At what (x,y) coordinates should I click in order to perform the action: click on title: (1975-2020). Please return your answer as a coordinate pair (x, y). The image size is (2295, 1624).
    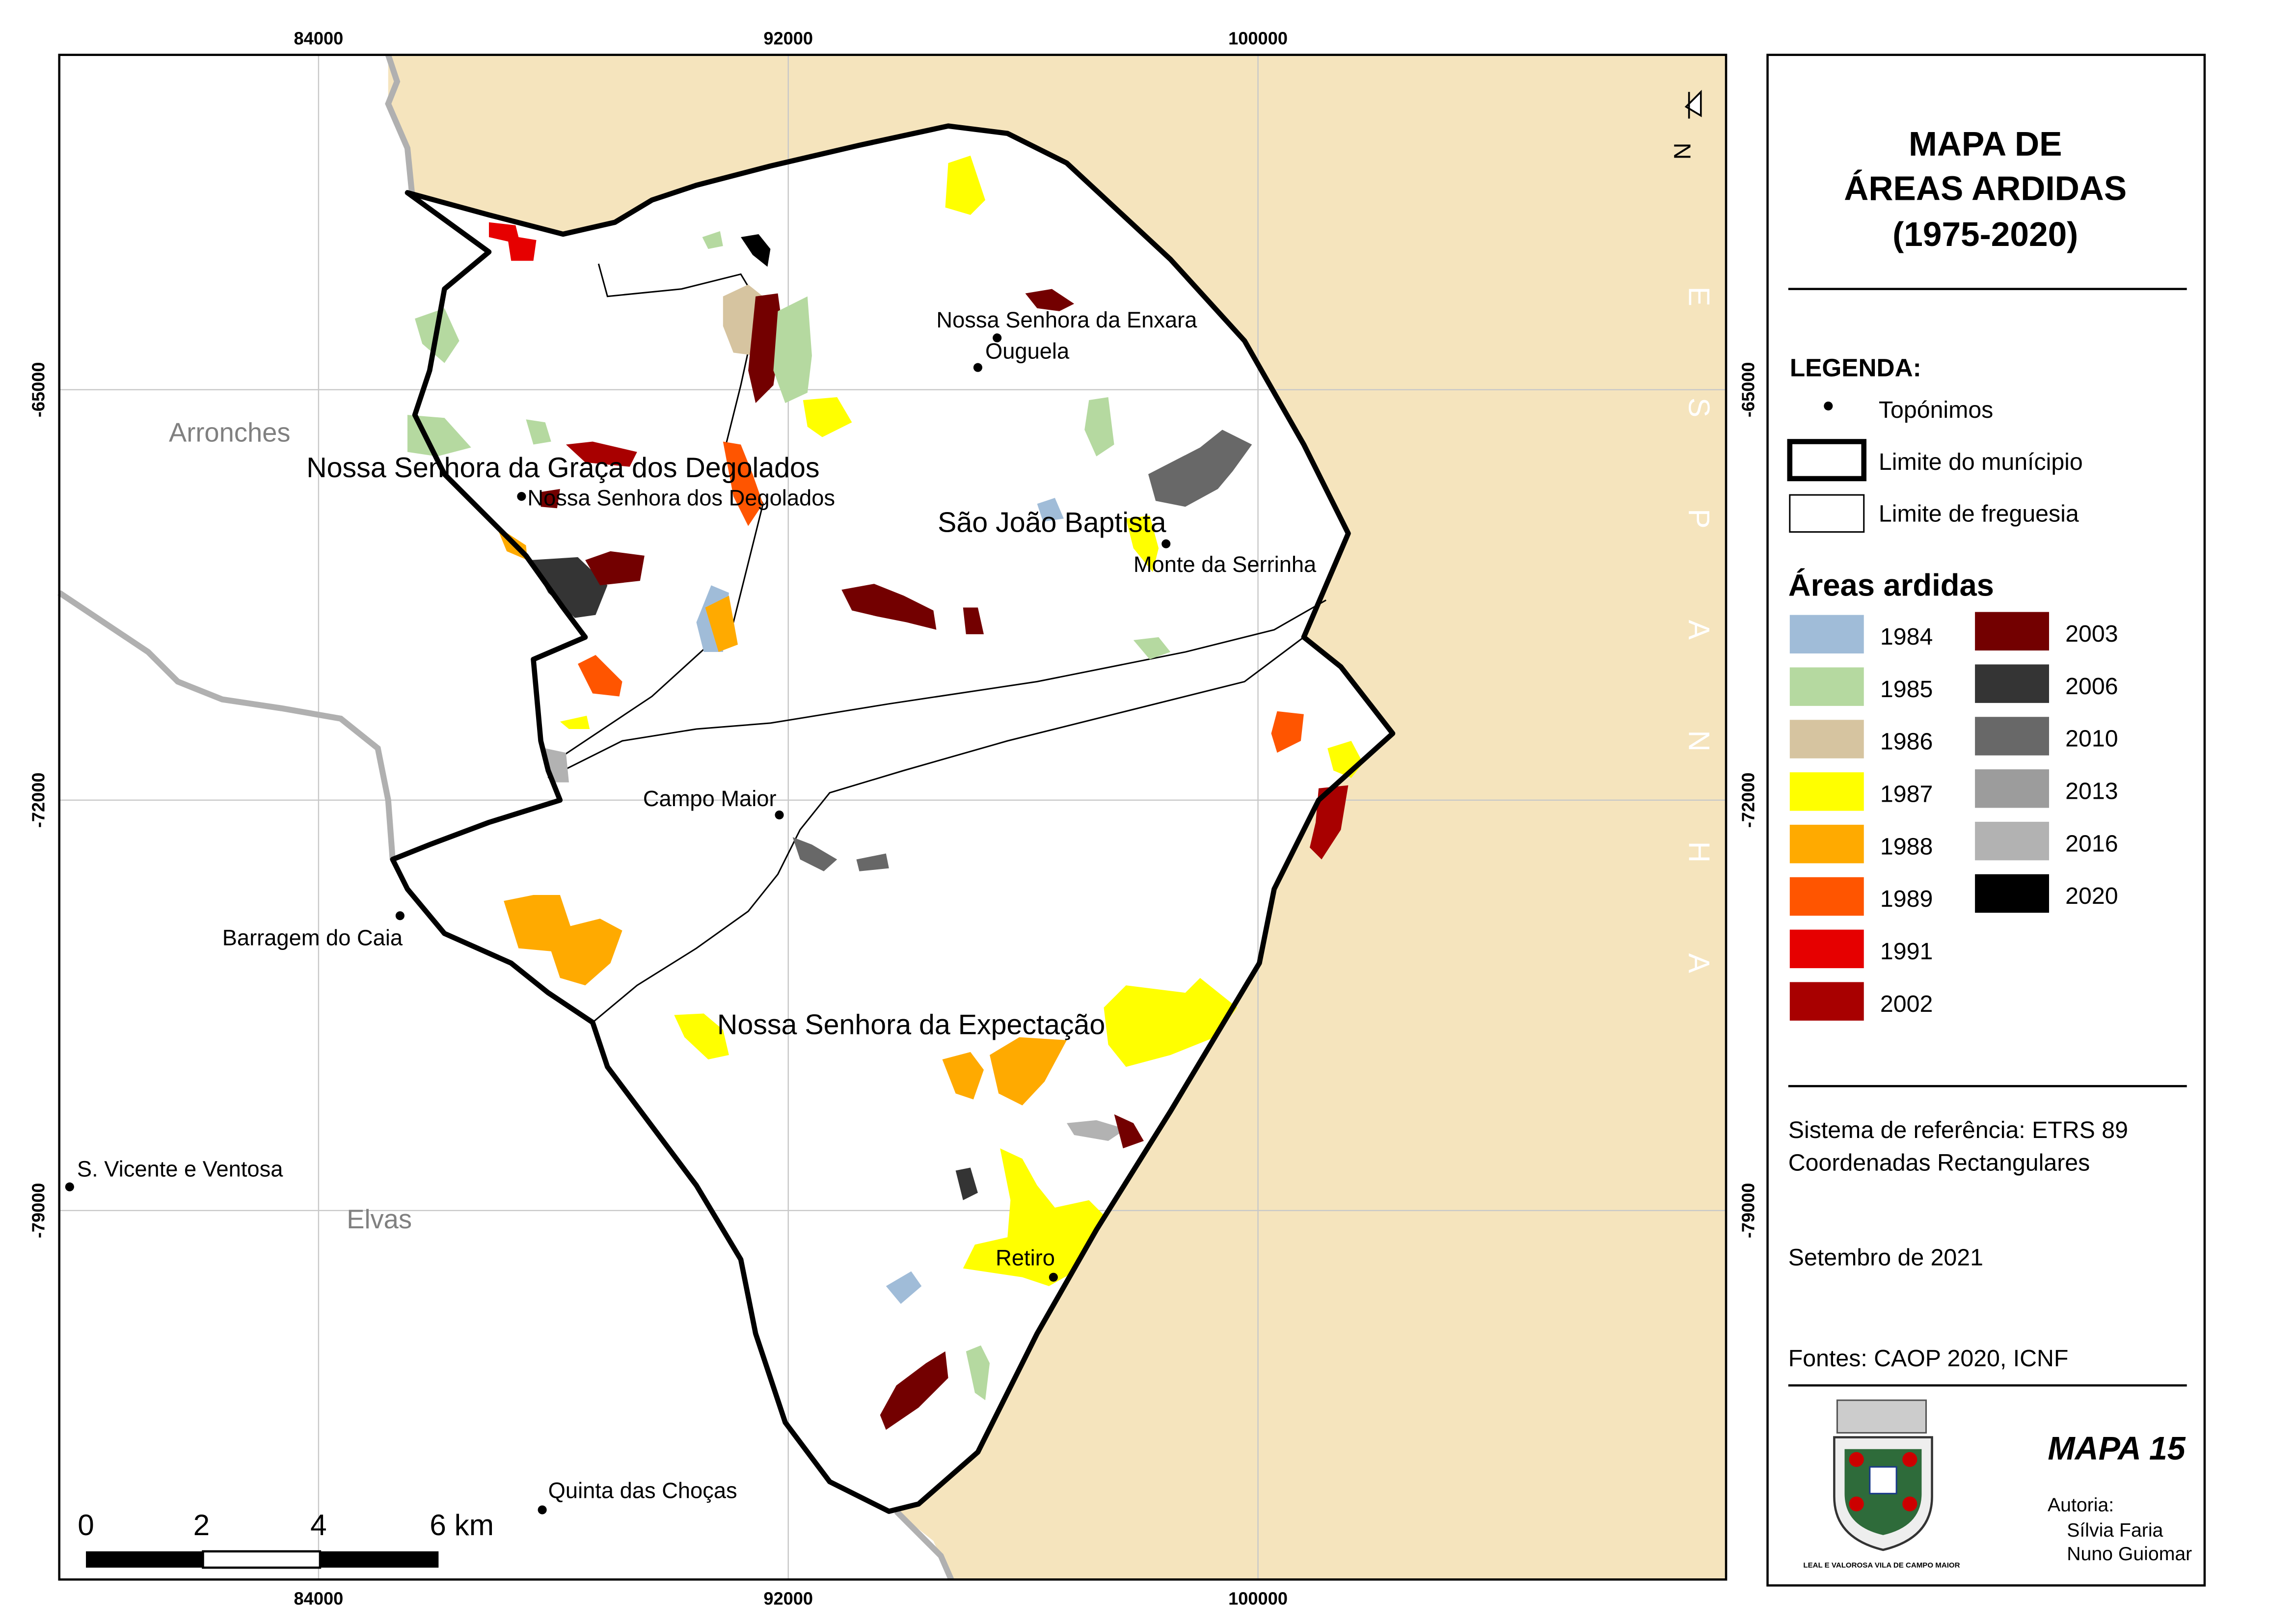
    Looking at the image, I should click on (1985, 234).